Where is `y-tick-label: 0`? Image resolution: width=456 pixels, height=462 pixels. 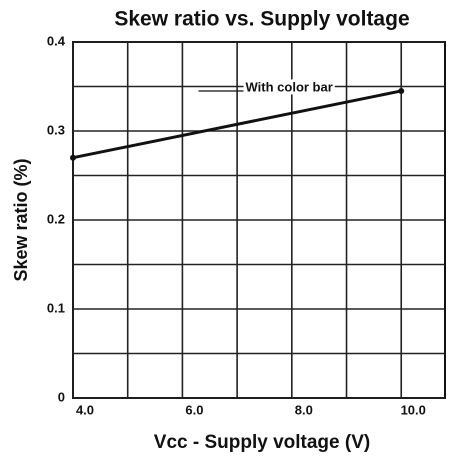
y-tick-label: 0 is located at coordinates (61, 396).